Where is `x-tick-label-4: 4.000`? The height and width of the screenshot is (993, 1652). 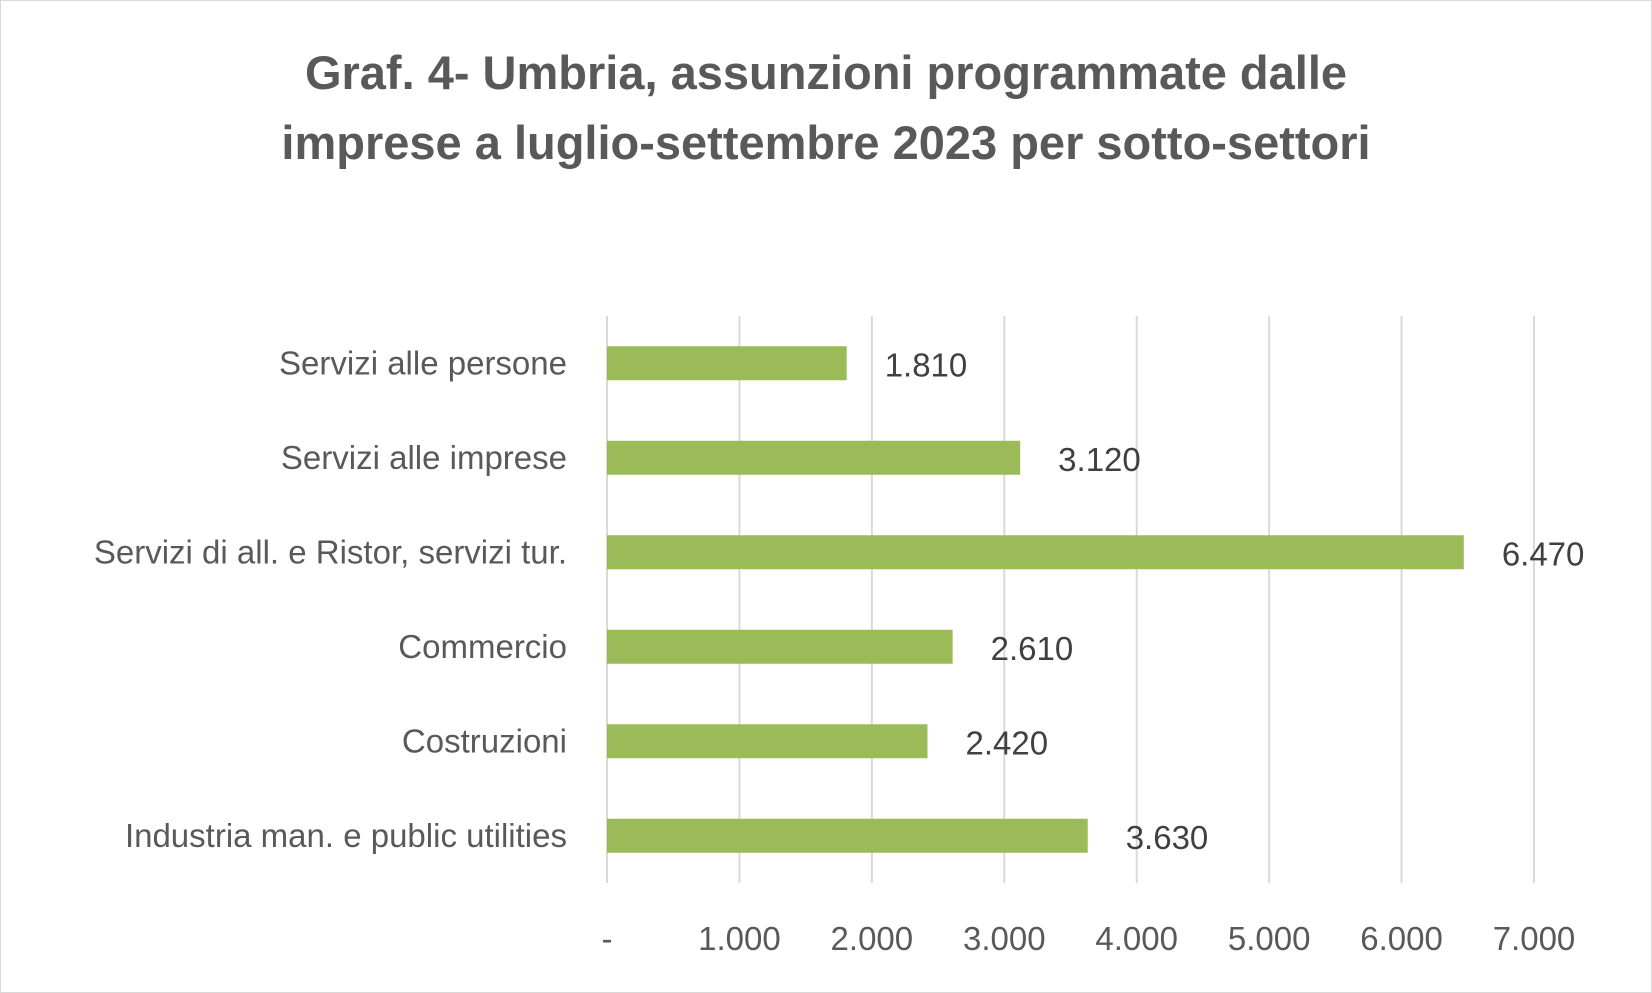
x-tick-label-4: 4.000 is located at coordinates (1136, 938).